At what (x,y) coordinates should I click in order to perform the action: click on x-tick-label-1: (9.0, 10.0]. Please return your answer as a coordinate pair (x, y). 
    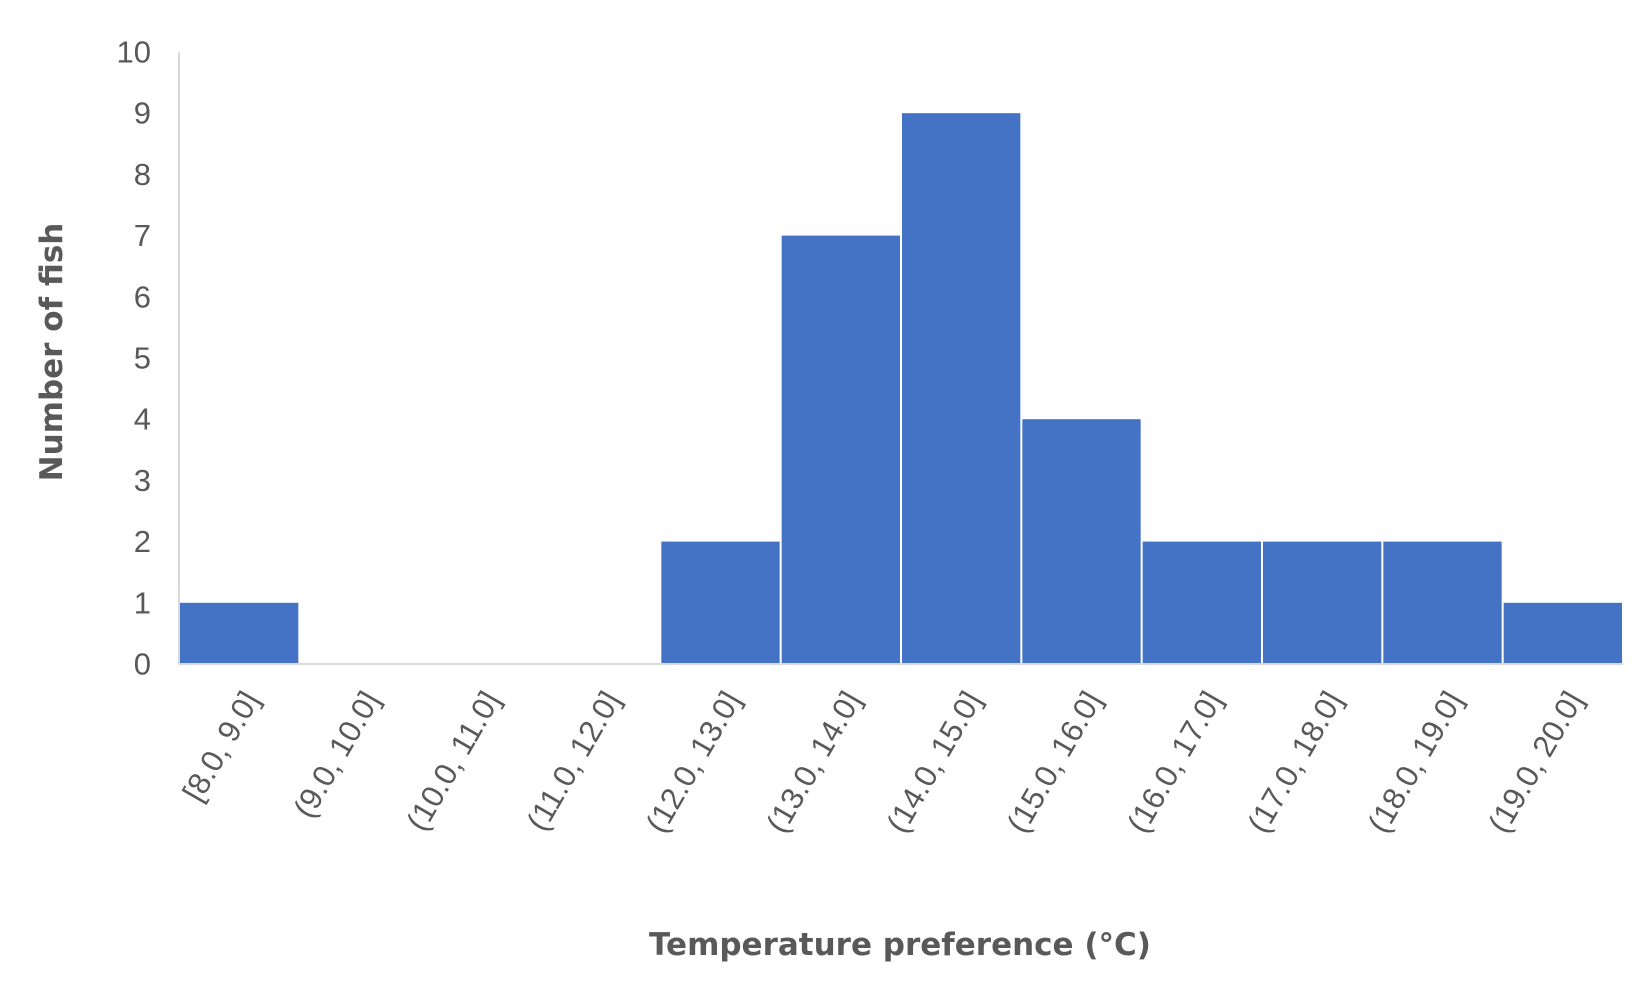
    Looking at the image, I should click on (337, 754).